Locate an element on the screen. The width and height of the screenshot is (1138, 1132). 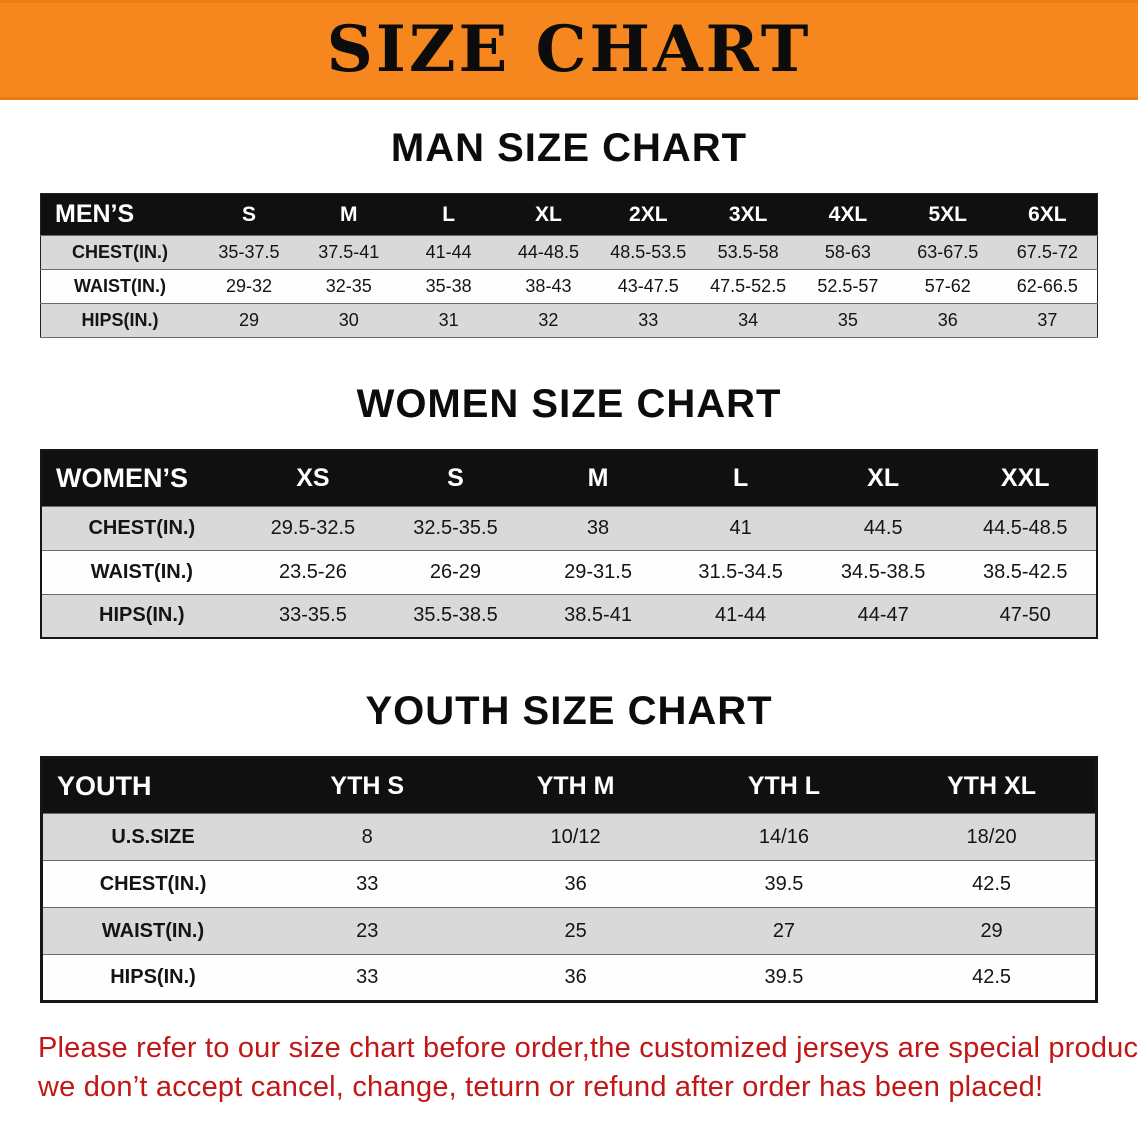
size-column-header: 2XL is located at coordinates (648, 214).